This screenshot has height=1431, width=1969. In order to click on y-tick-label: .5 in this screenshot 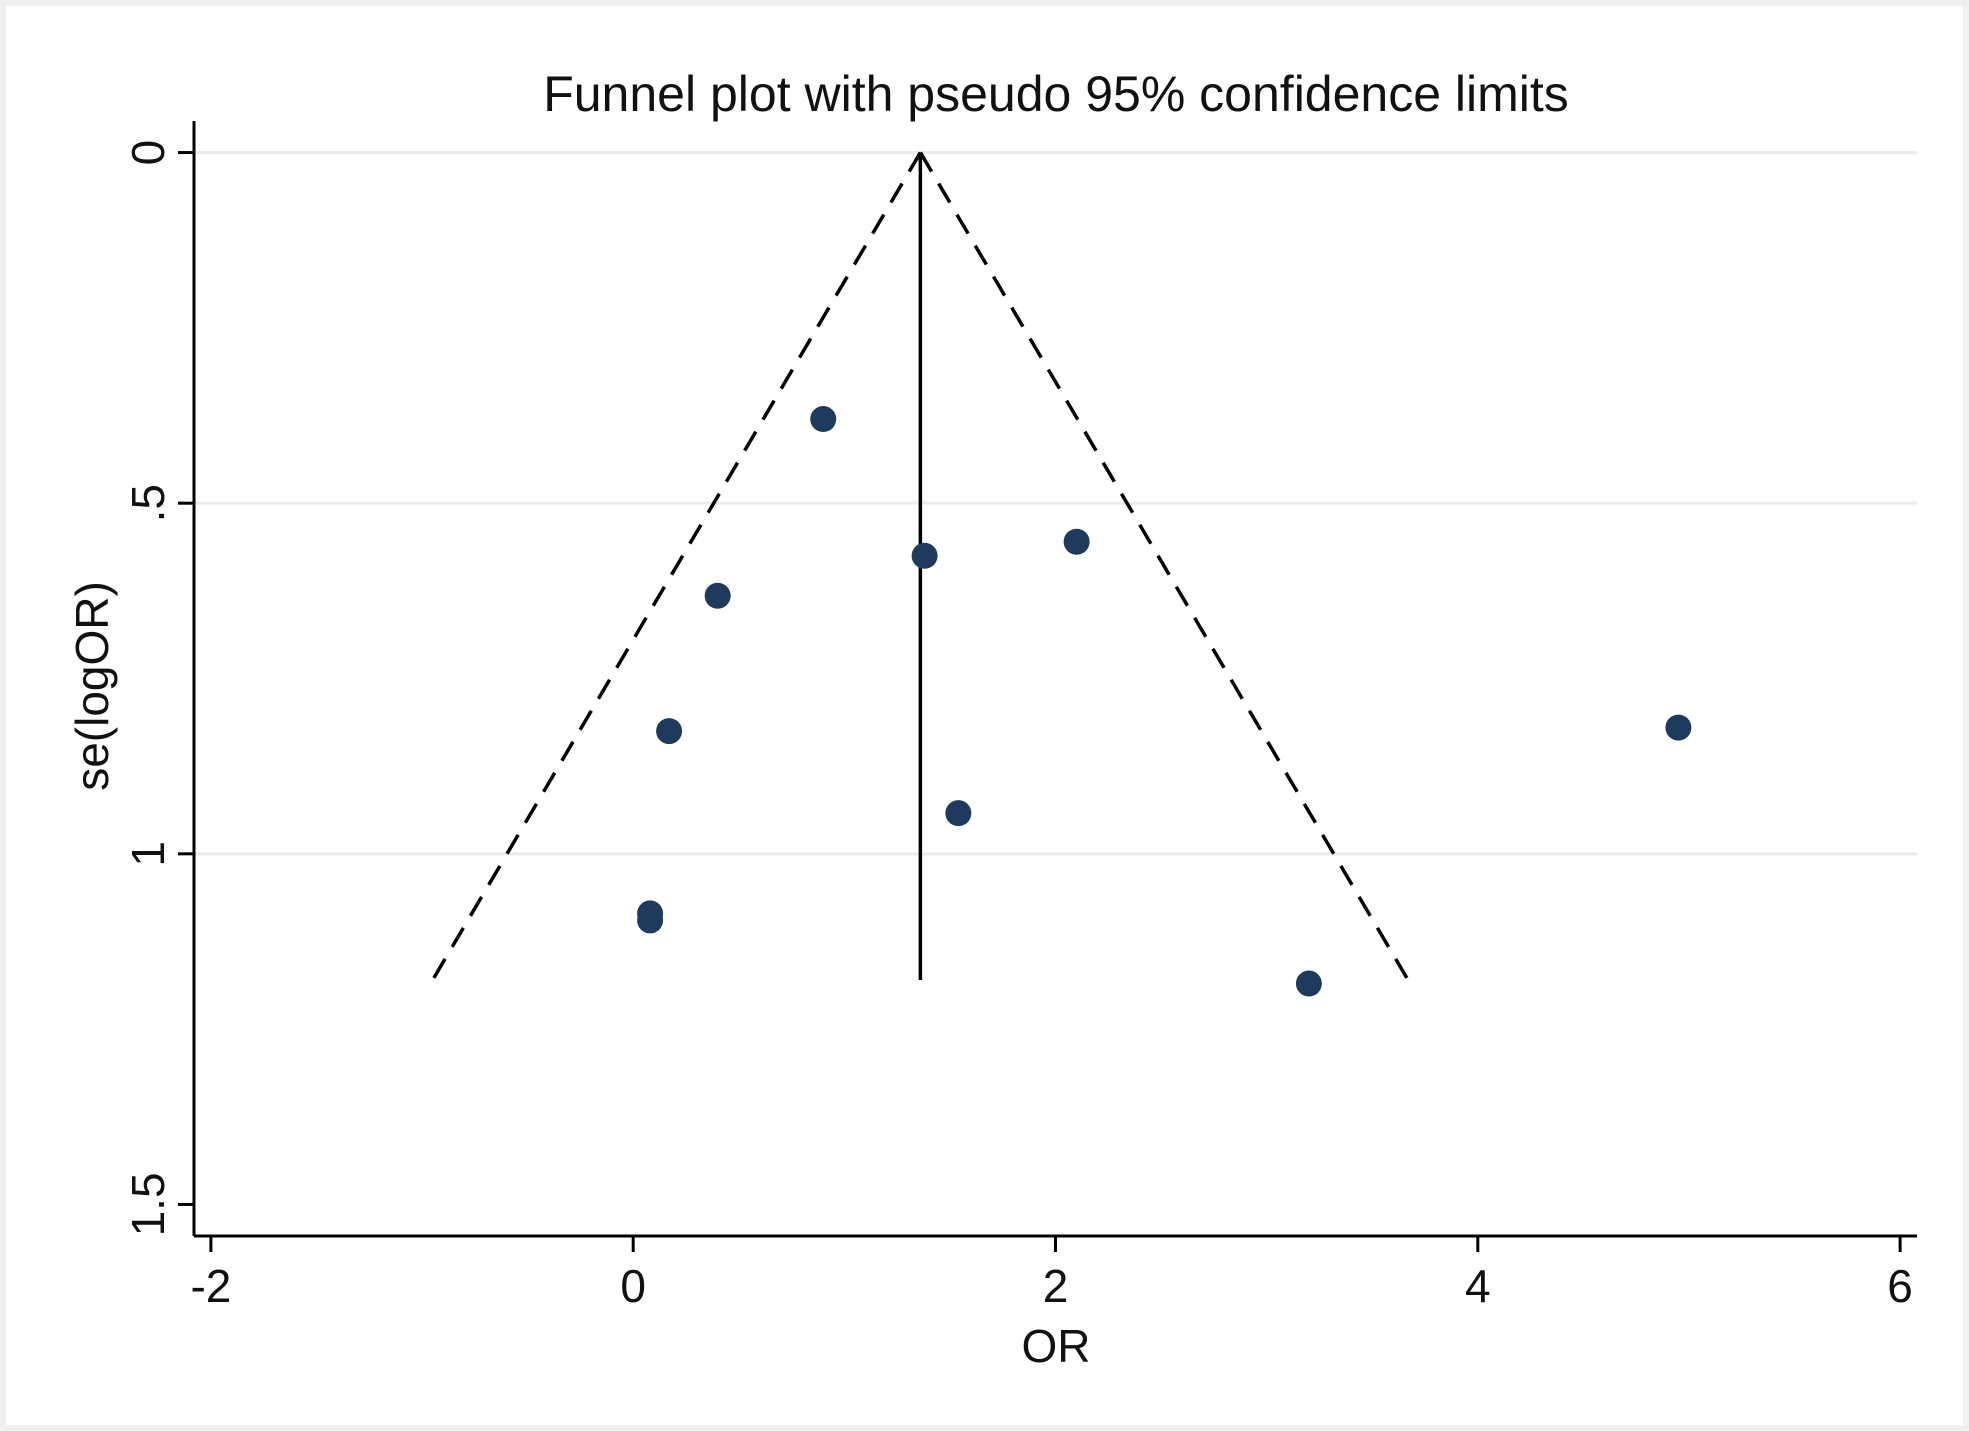, I will do `click(148, 503)`.